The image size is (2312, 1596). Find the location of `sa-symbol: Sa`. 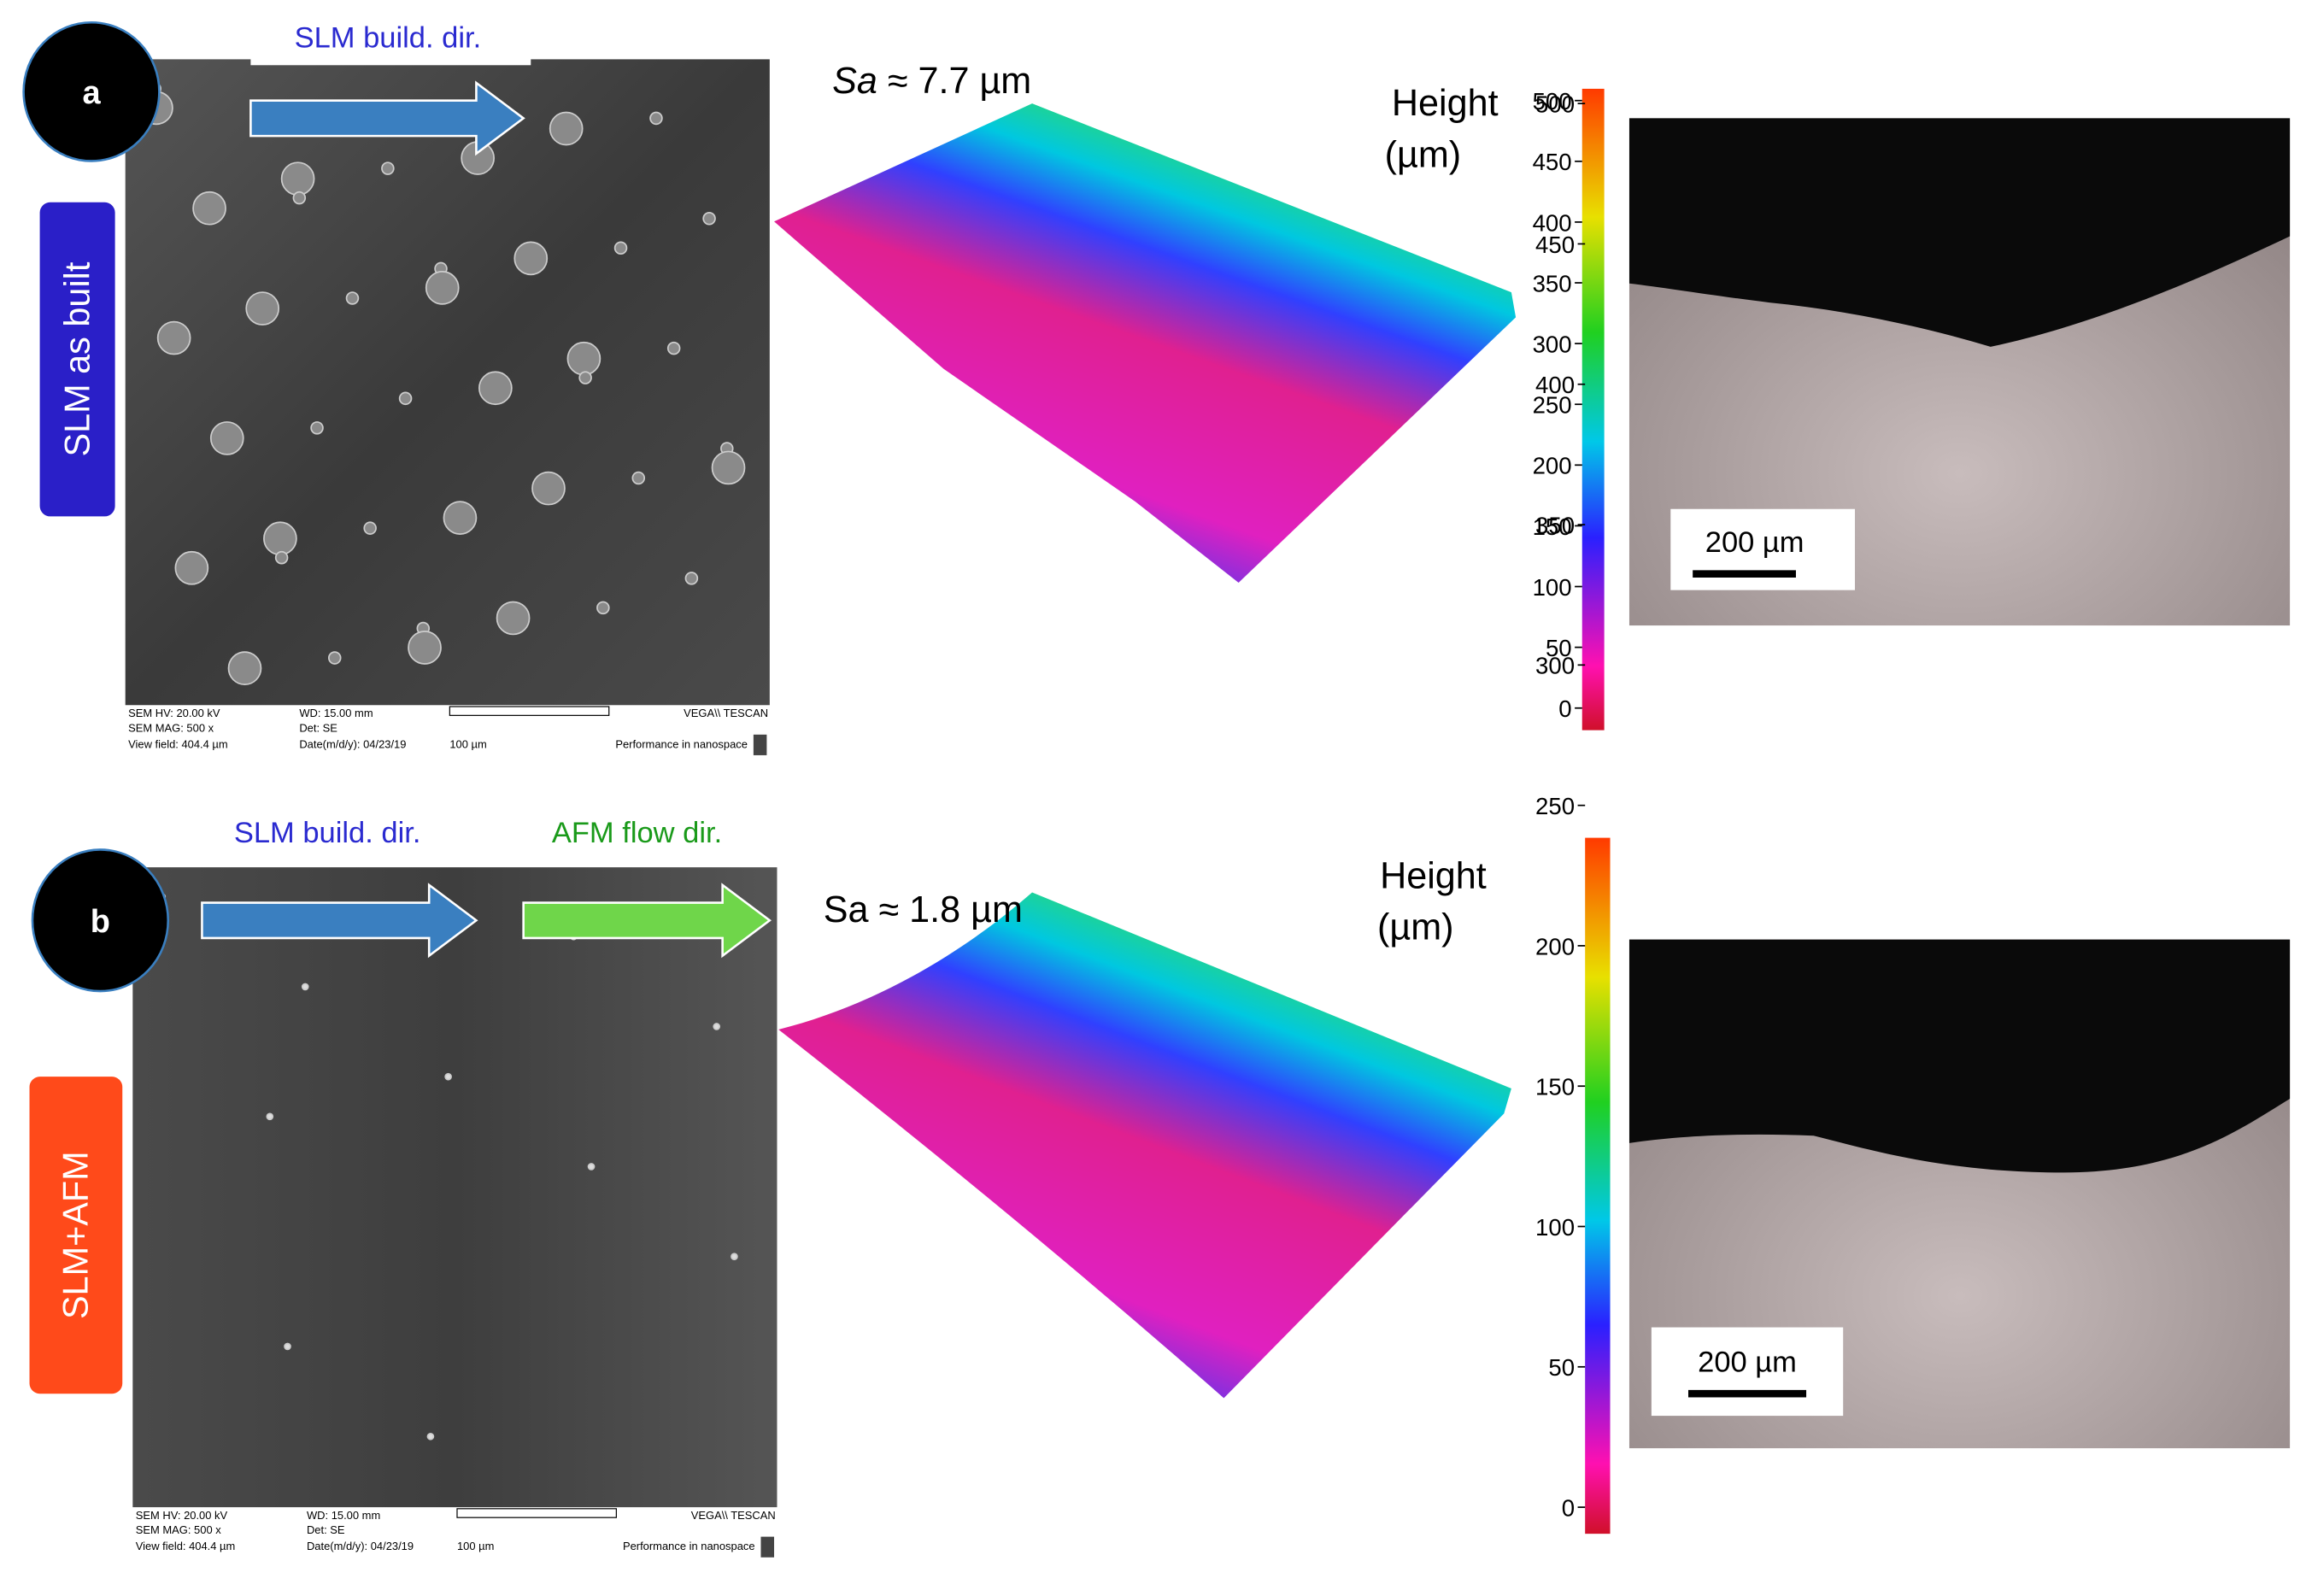

sa-symbol: Sa is located at coordinates (854, 81).